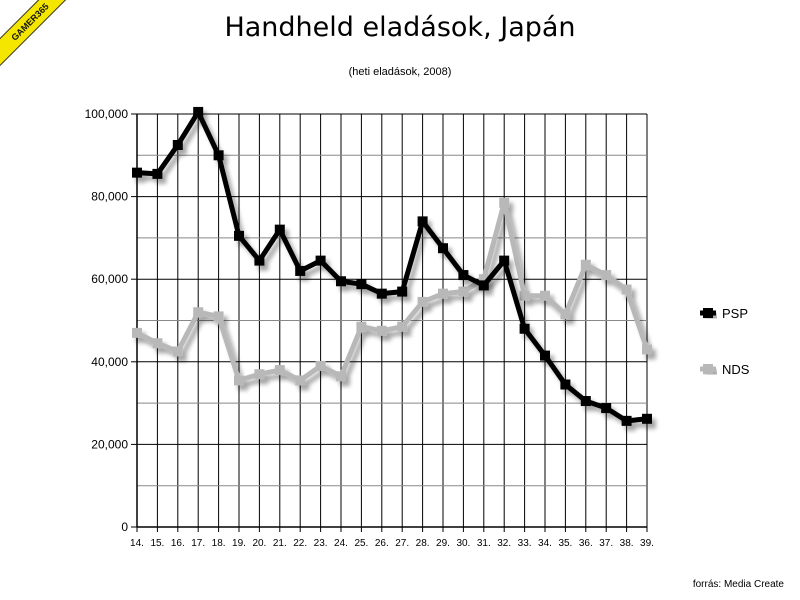  I want to click on chart-title: Handheld eladások, Japán, so click(400, 27).